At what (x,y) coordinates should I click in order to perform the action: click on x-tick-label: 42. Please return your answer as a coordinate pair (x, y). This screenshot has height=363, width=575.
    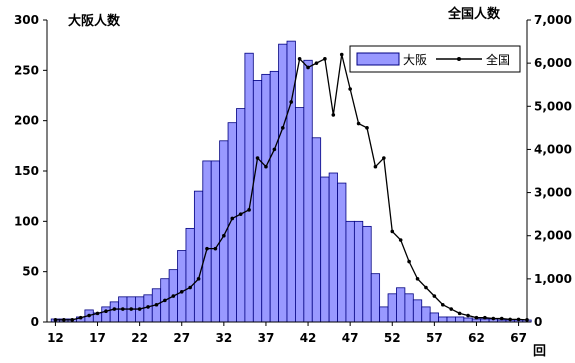
    Looking at the image, I should click on (308, 338).